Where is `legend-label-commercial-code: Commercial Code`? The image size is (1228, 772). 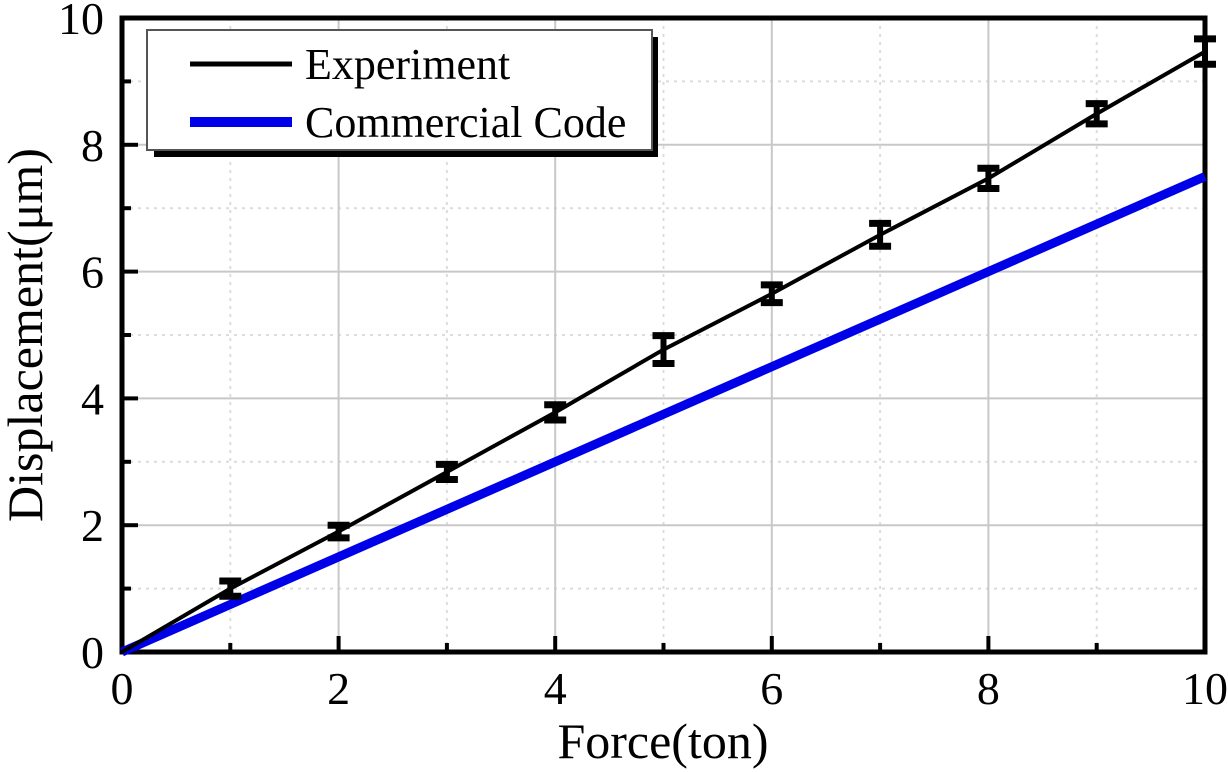
legend-label-commercial-code: Commercial Code is located at coordinates (465, 122).